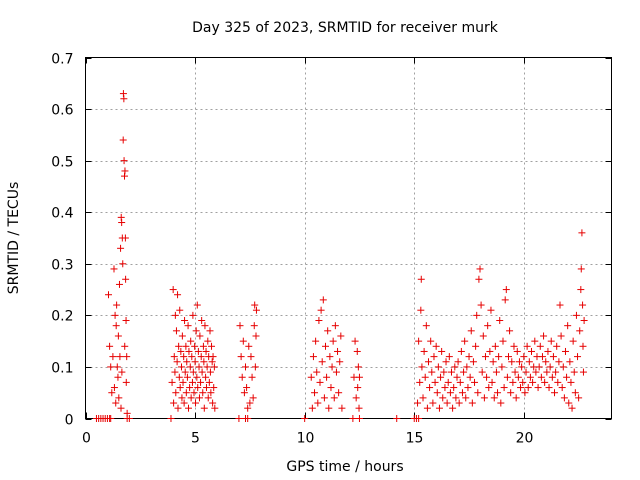 The image size is (640, 480). What do you see at coordinates (62, 266) in the screenshot?
I see `y-tick-label: 0.3` at bounding box center [62, 266].